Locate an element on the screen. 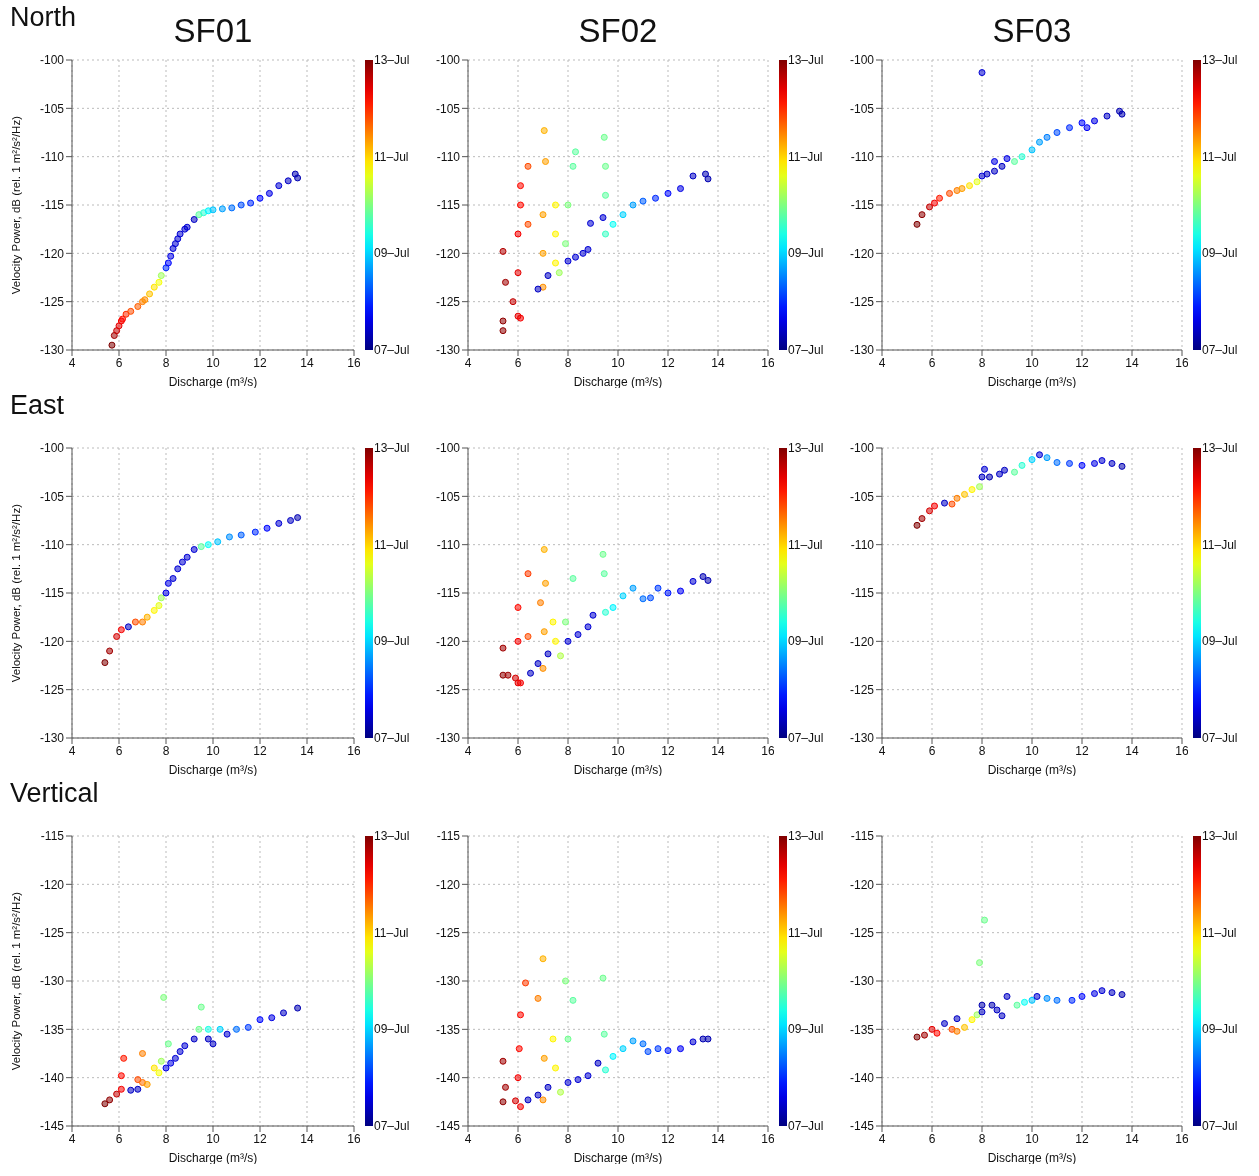 The width and height of the screenshot is (1259, 1176). text: East is located at coordinates (37, 405).